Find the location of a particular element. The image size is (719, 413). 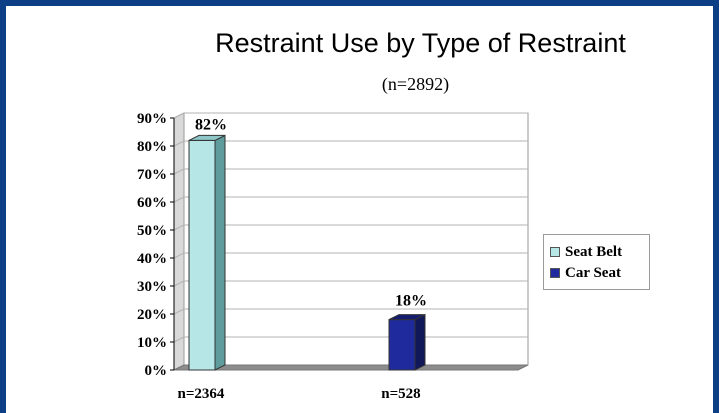

legend-label-car-seat: Car Seat is located at coordinates (593, 272).